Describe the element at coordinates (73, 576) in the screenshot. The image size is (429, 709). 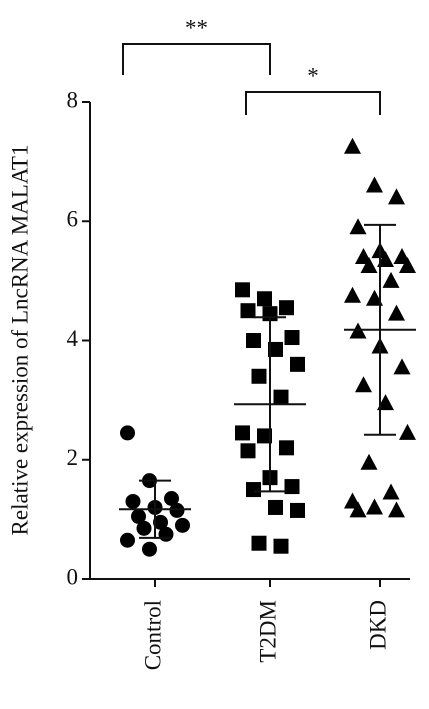
I see `y-tick-label: 0` at that location.